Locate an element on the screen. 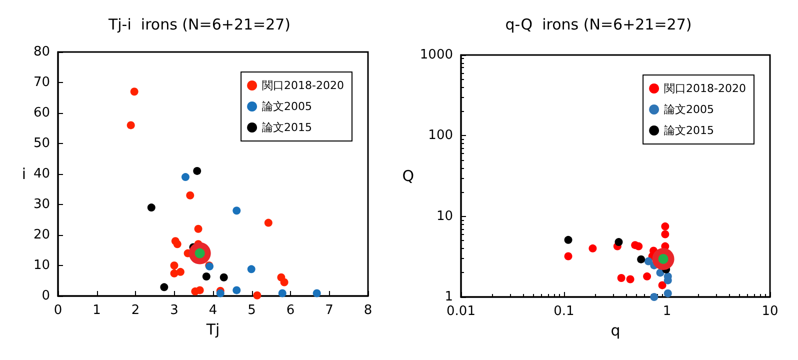  y-tick-label: 100 is located at coordinates (440, 136).